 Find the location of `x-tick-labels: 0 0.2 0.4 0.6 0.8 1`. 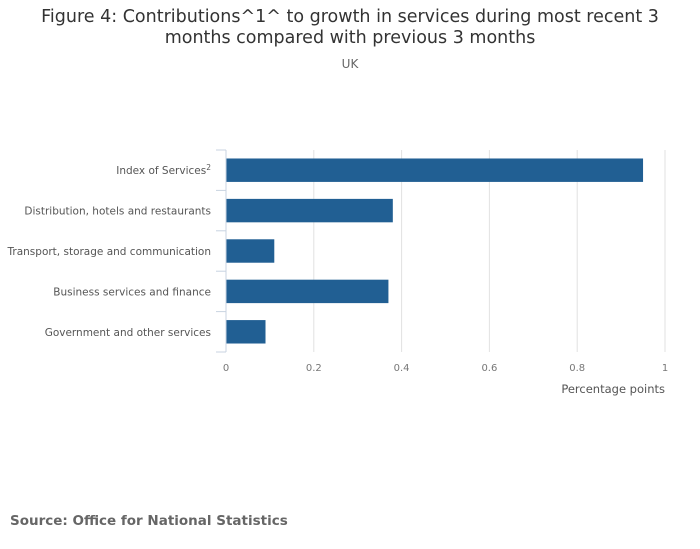

x-tick-labels: 0 0.2 0.4 0.6 0.8 1 is located at coordinates (445, 368).